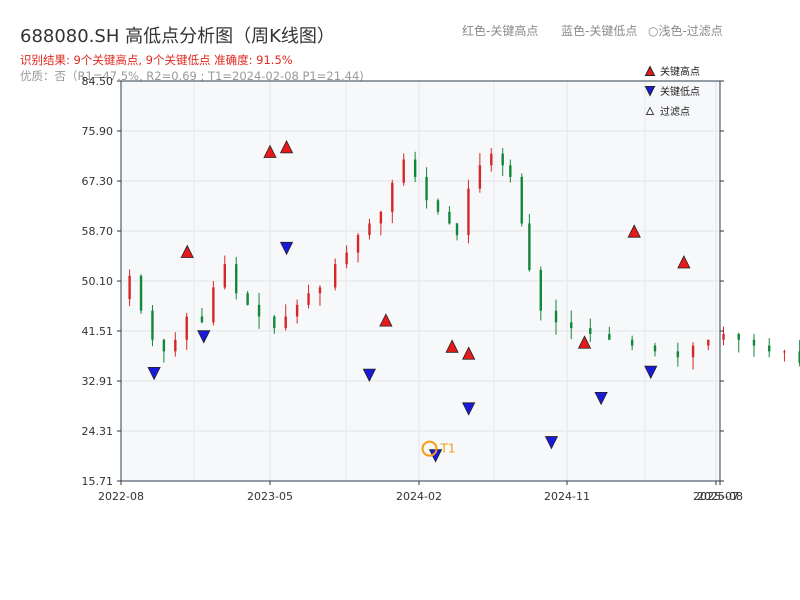 Image resolution: width=800 pixels, height=600 pixels. I want to click on legend-blue-label: 蓝色-关键低点, so click(599, 31).